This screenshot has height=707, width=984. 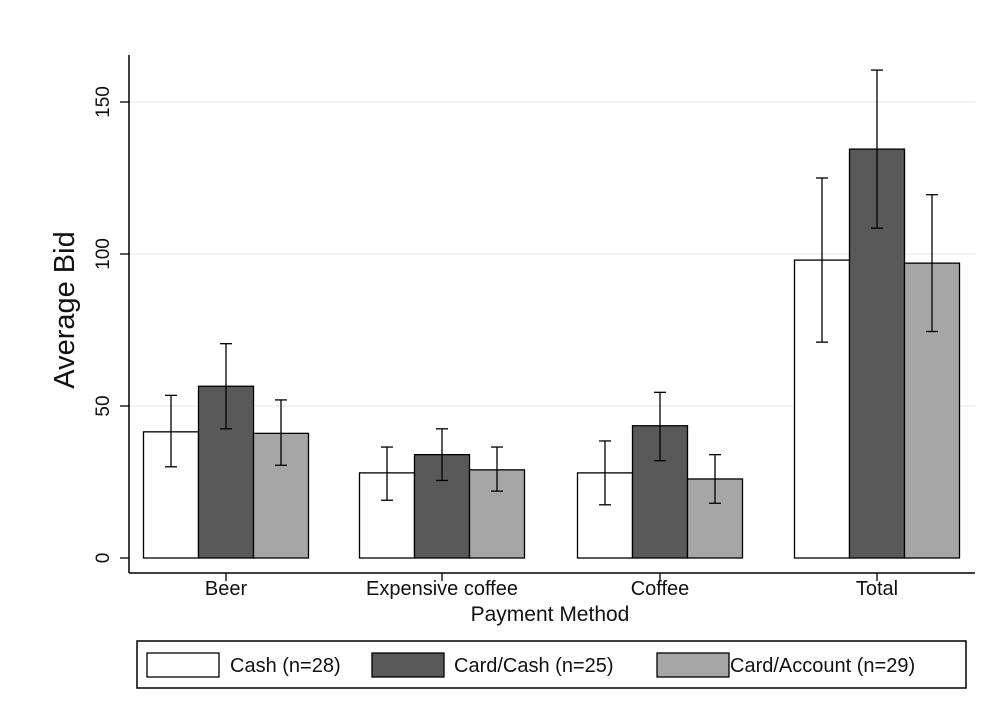 What do you see at coordinates (103, 102) in the screenshot?
I see `y-tick-label: 150` at bounding box center [103, 102].